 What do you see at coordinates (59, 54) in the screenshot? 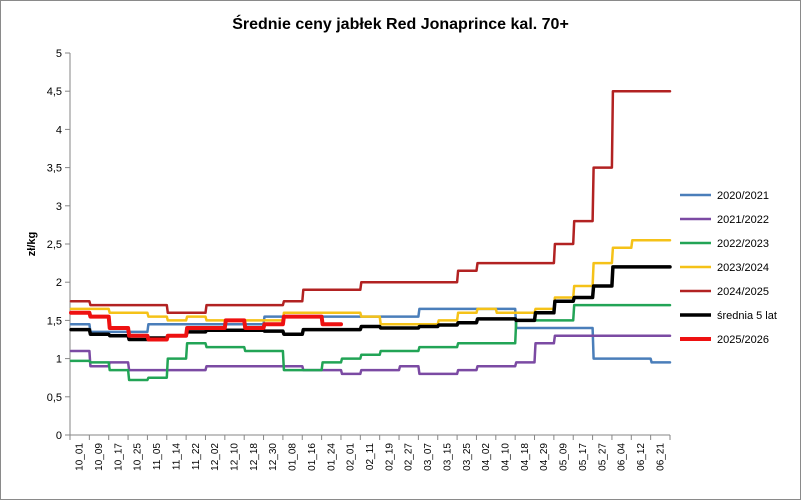
I see `y-tick-label: 5` at bounding box center [59, 54].